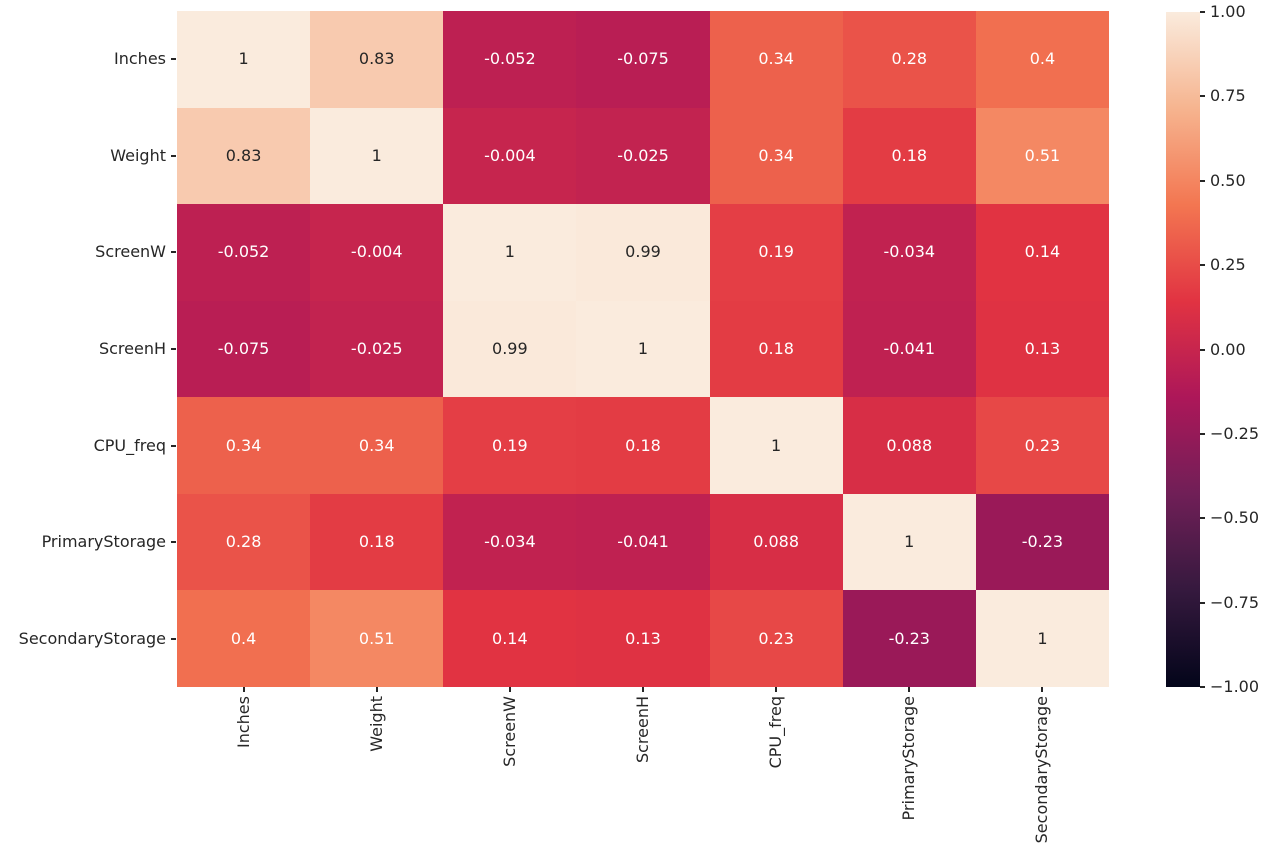 The width and height of the screenshot is (1263, 862). What do you see at coordinates (509, 777) in the screenshot?
I see `x-tick-label: ScreenW` at bounding box center [509, 777].